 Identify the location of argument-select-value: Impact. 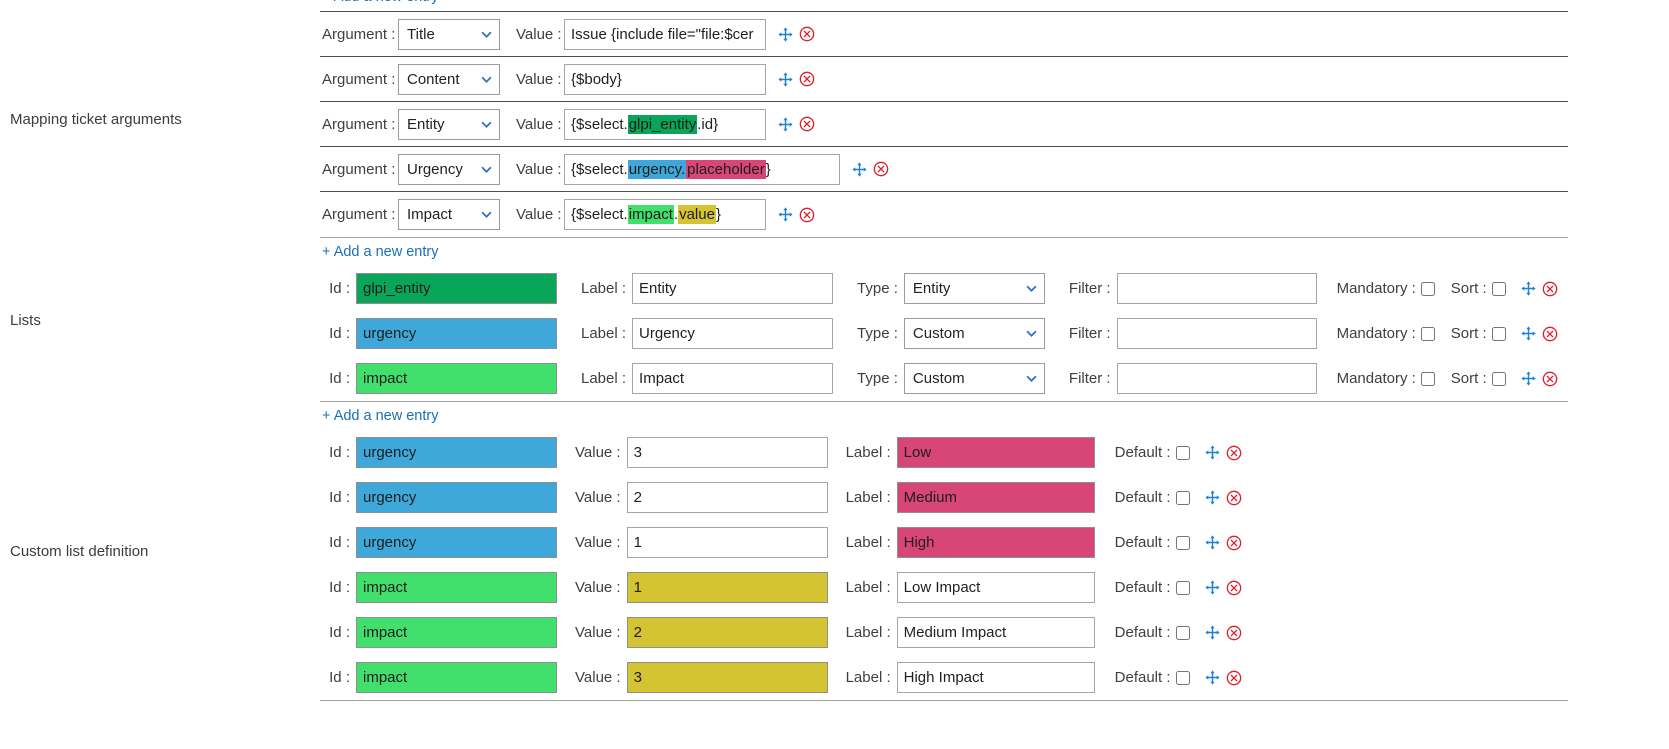
(430, 214).